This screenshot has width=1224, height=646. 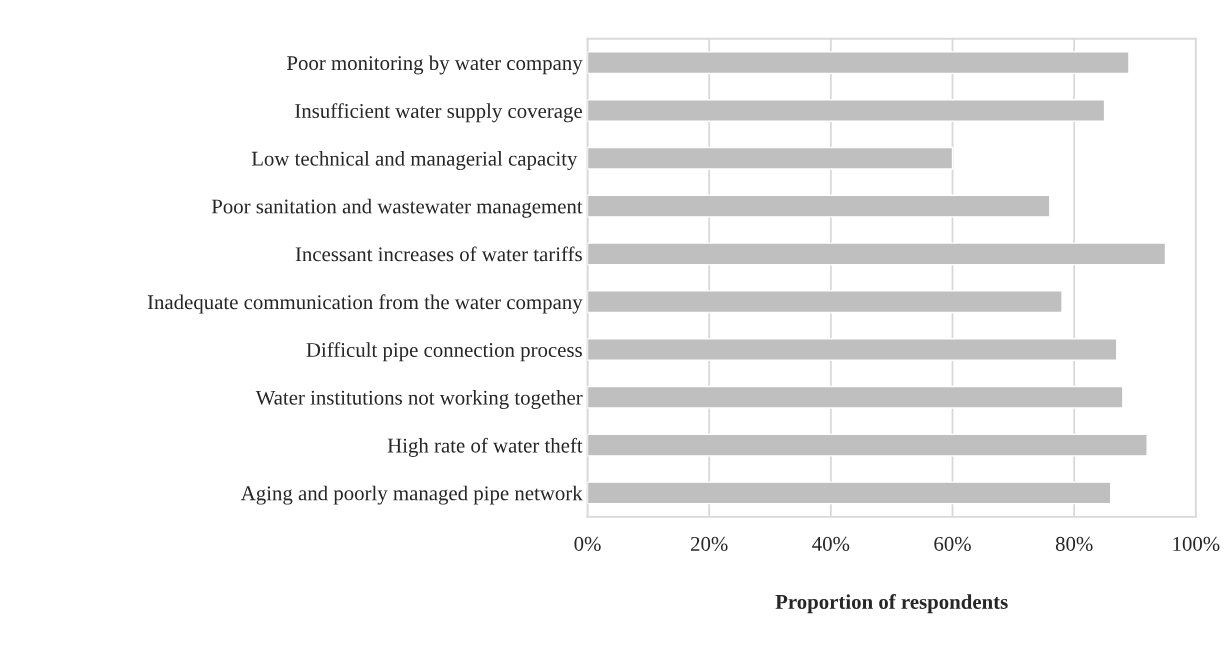 I want to click on y-tick-label: Incessant increases of water tariffs, so click(x=438, y=254).